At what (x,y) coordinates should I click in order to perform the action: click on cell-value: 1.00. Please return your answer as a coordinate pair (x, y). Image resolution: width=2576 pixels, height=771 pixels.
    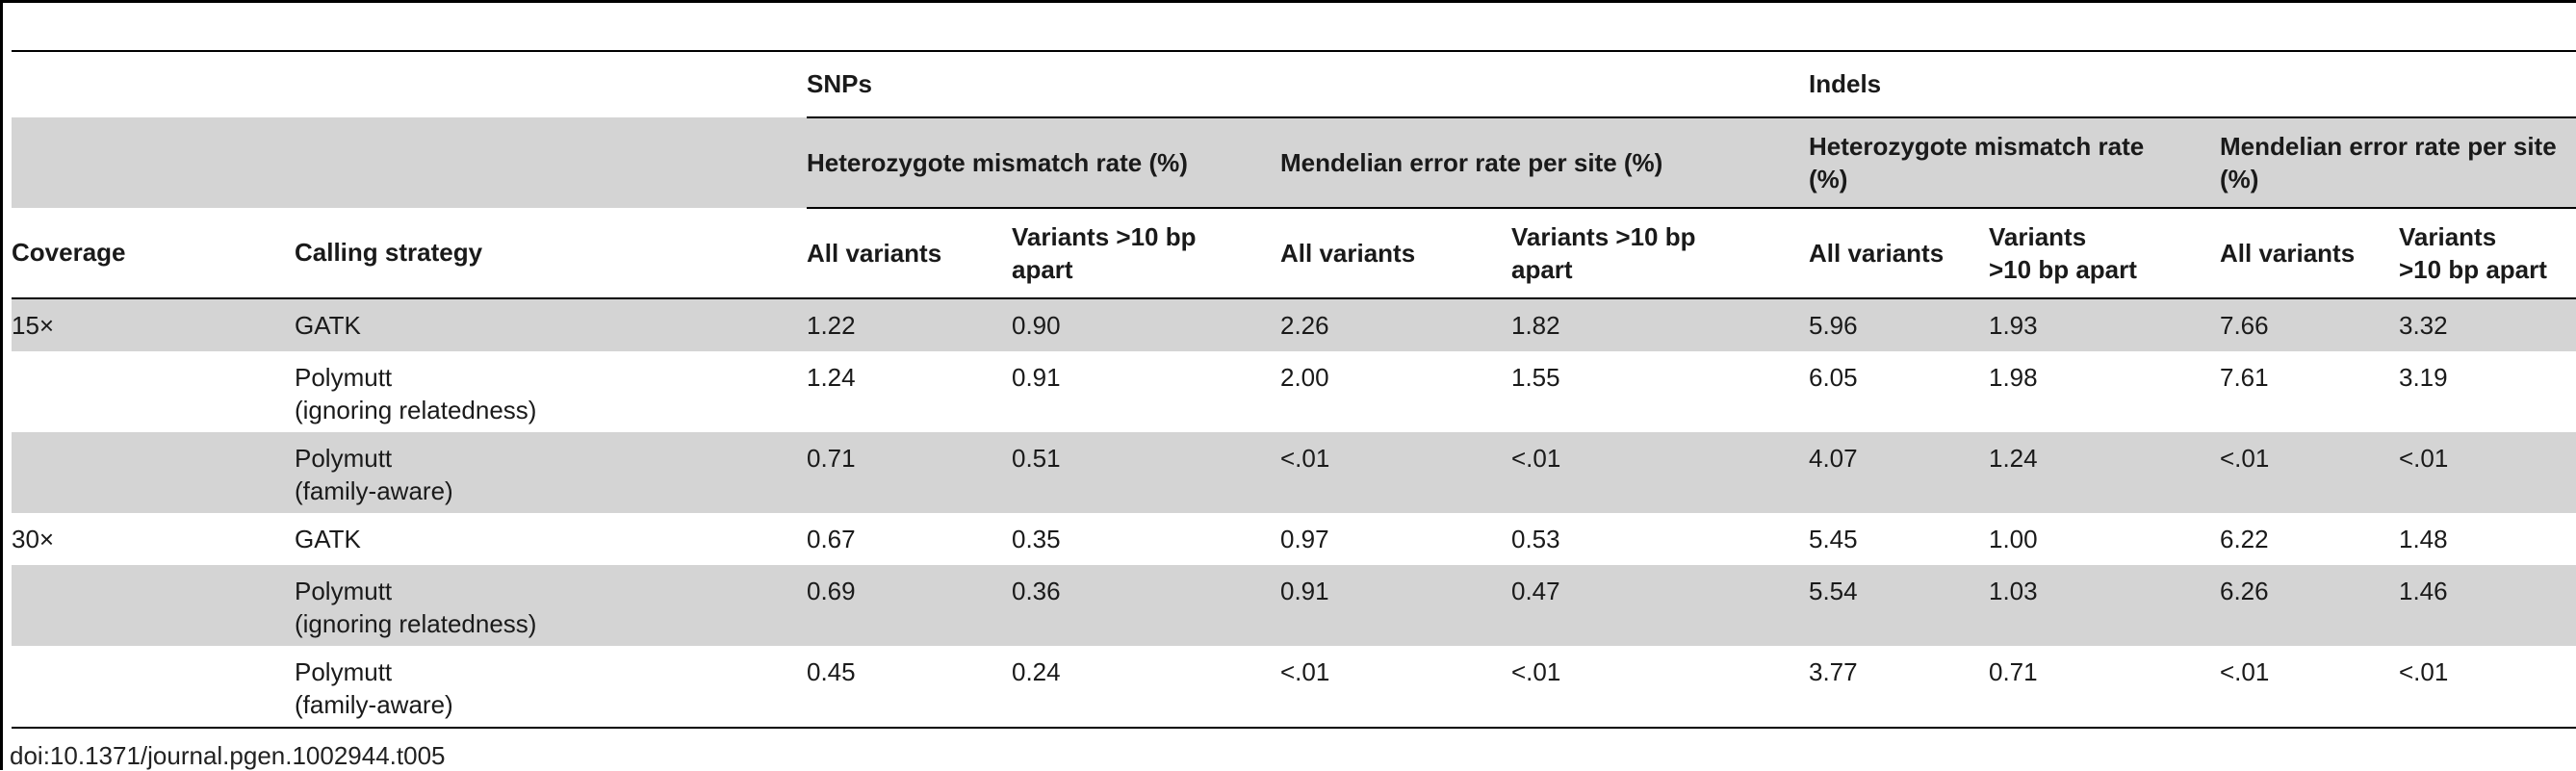
    Looking at the image, I should click on (2013, 539).